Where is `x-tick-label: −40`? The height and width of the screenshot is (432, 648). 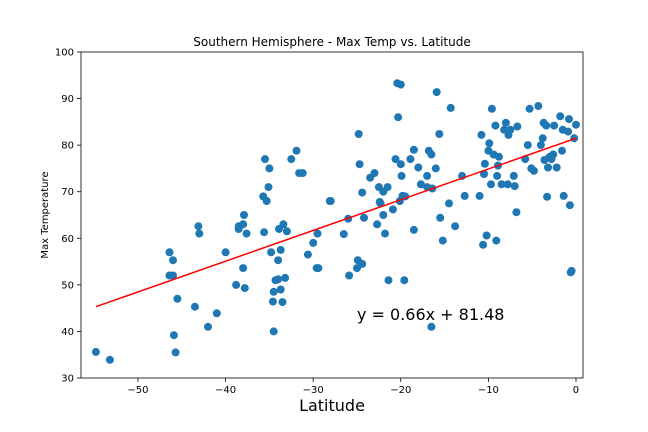
x-tick-label: −40 is located at coordinates (225, 390).